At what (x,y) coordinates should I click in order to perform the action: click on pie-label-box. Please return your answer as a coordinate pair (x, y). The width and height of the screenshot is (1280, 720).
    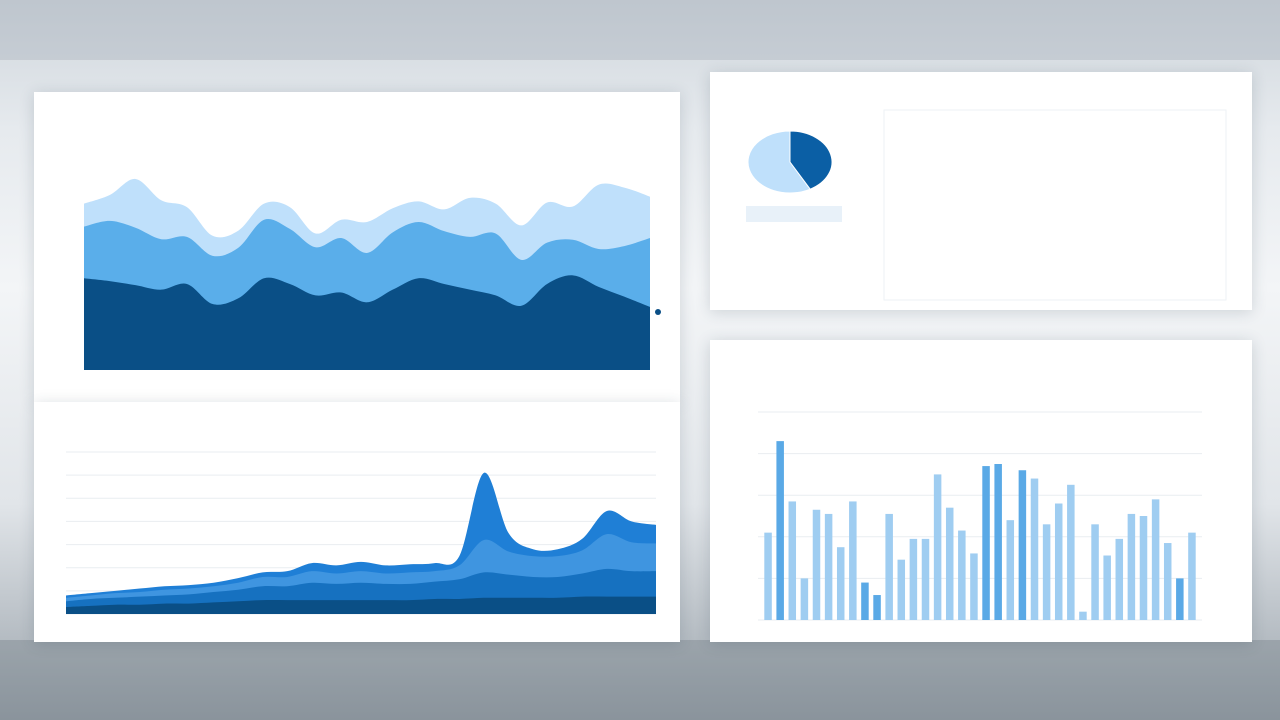
    Looking at the image, I should click on (794, 214).